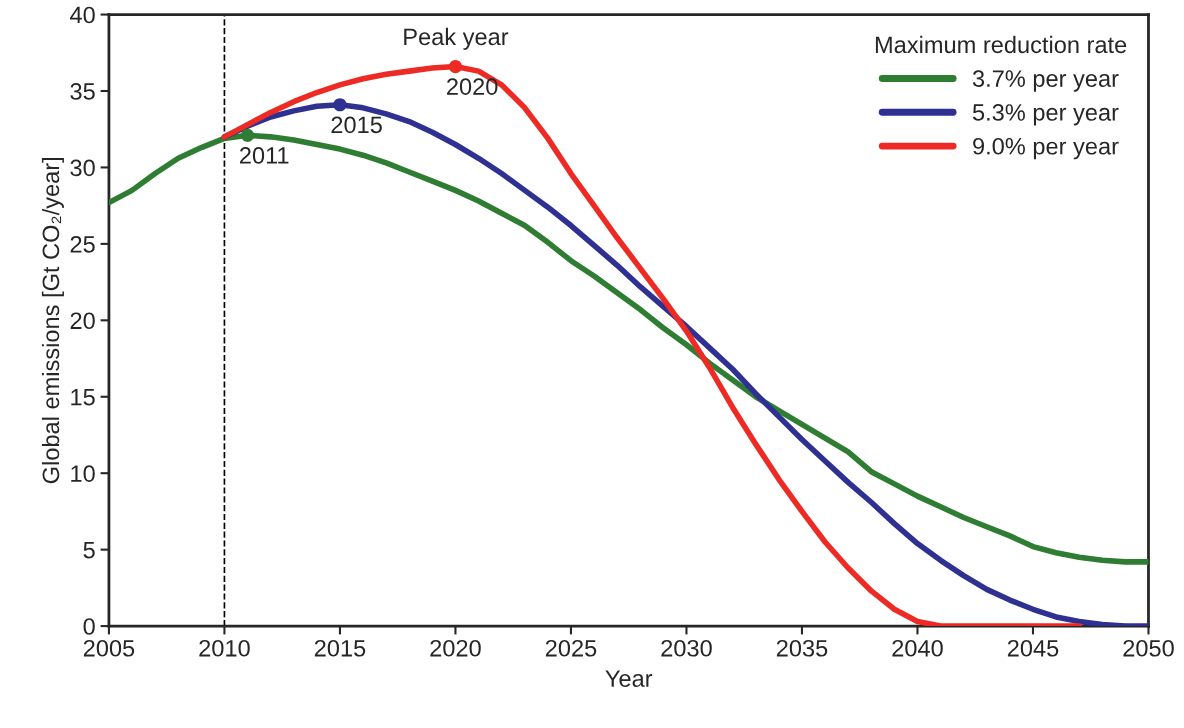 Image resolution: width=1184 pixels, height=728 pixels. I want to click on x-axis-title: Year, so click(629, 678).